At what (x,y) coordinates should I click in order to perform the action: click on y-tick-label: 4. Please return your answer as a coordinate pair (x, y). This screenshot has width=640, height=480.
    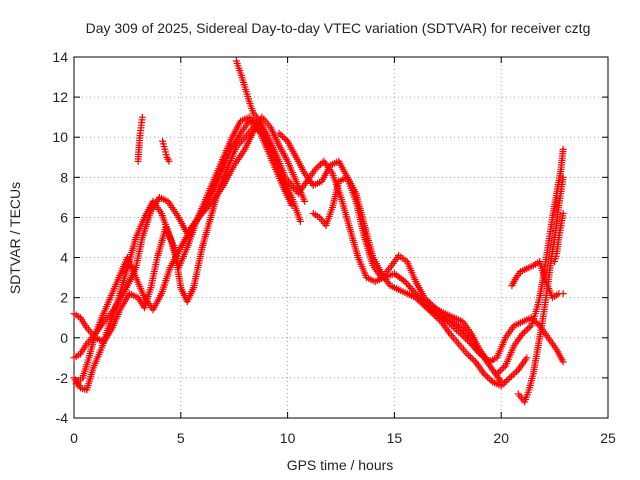
    Looking at the image, I should click on (64, 258).